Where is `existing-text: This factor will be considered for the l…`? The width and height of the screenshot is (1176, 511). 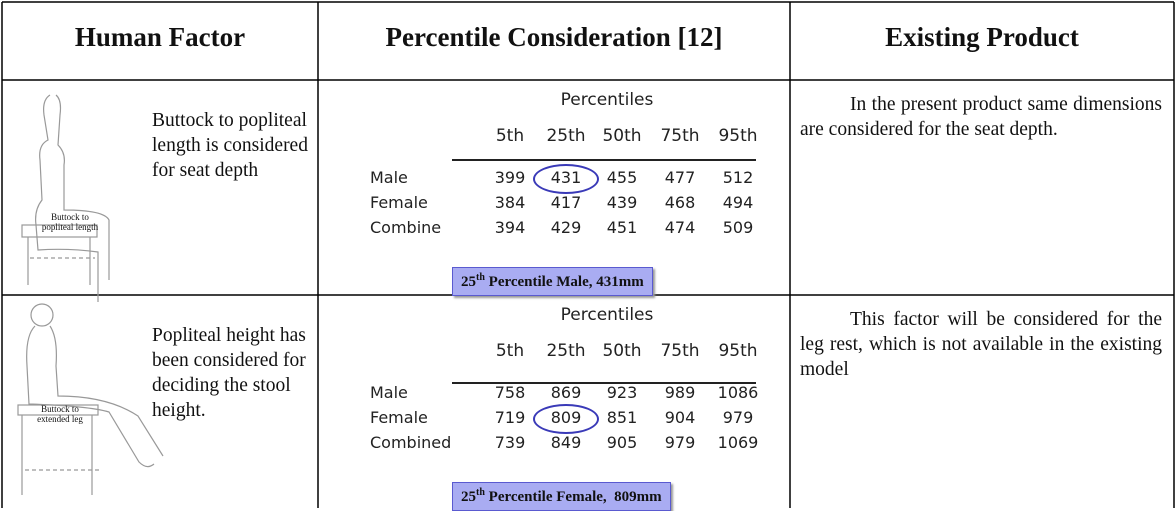 existing-text: This factor will be considered for the l… is located at coordinates (981, 344).